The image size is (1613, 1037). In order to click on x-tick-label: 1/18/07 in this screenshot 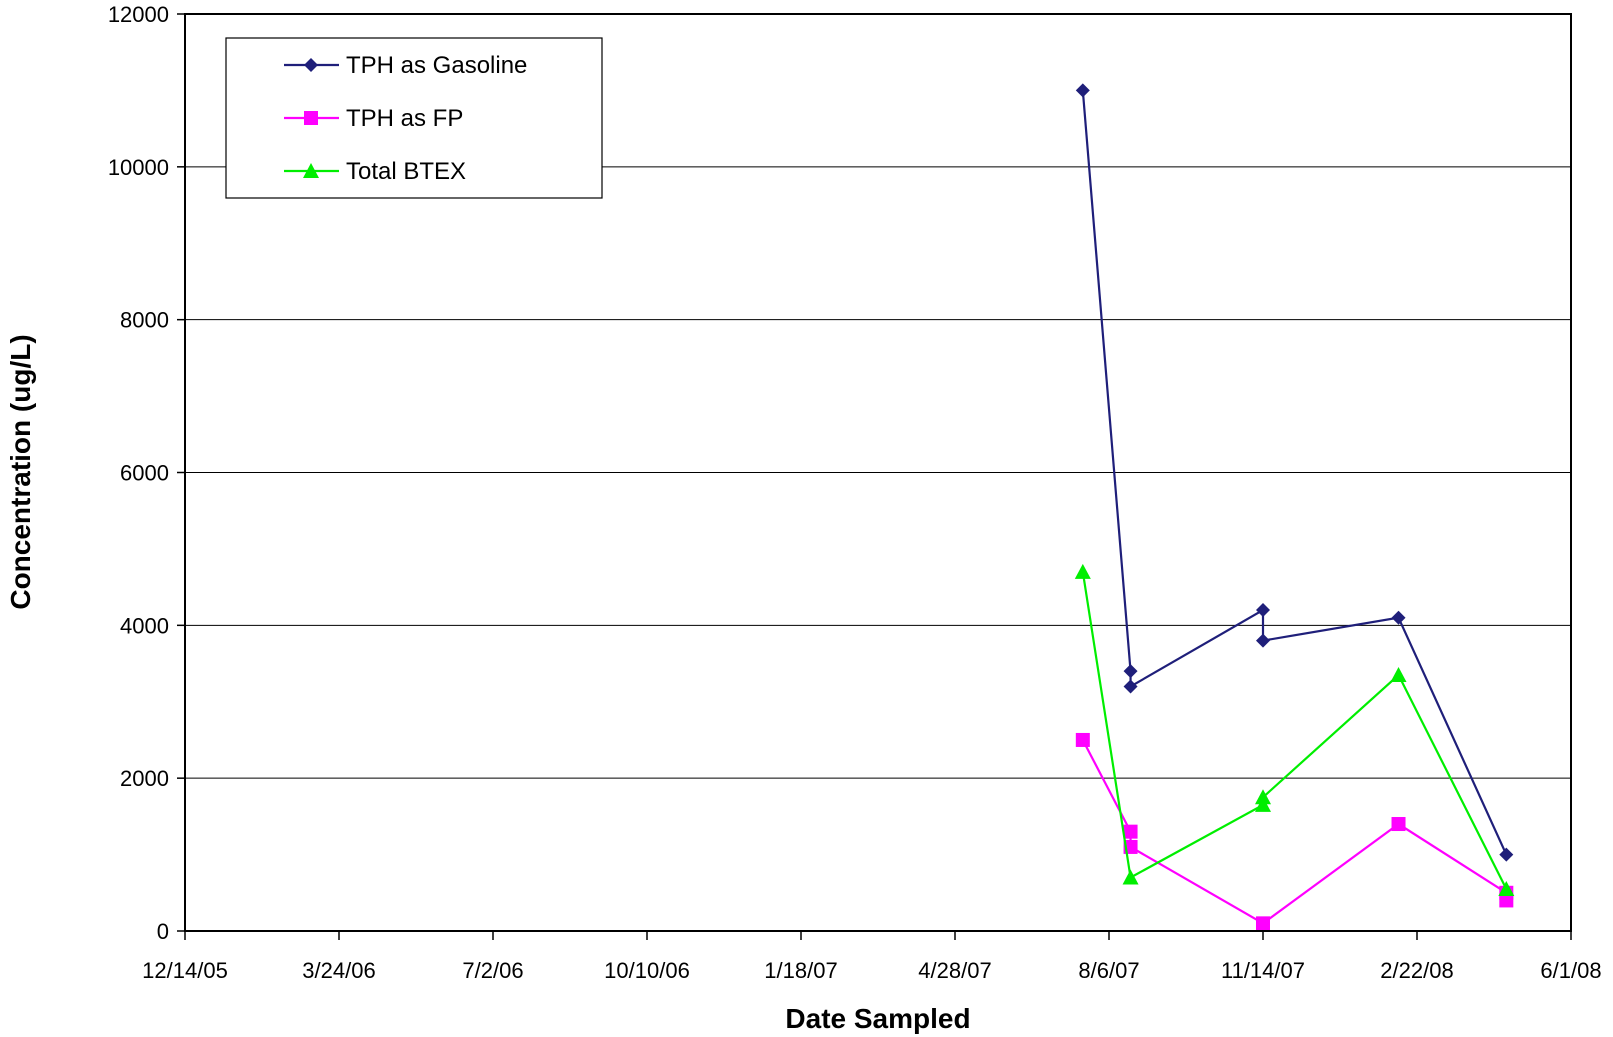, I will do `click(800, 970)`.